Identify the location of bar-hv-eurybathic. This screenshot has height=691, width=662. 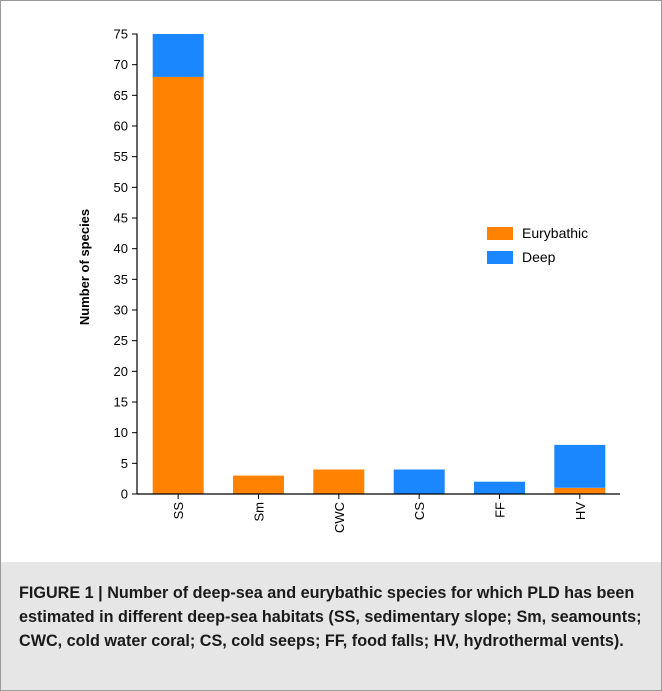
(580, 490).